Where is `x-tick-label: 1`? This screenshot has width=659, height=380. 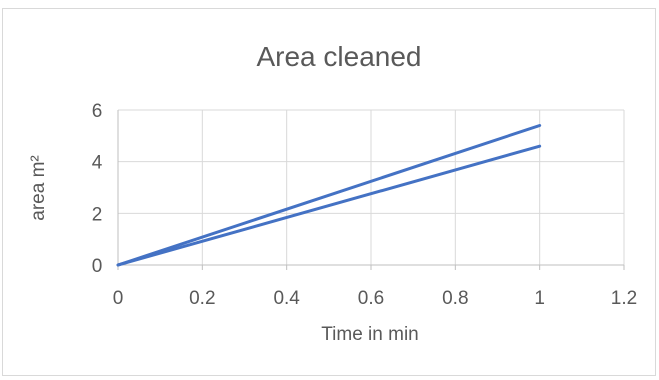
x-tick-label: 1 is located at coordinates (539, 298).